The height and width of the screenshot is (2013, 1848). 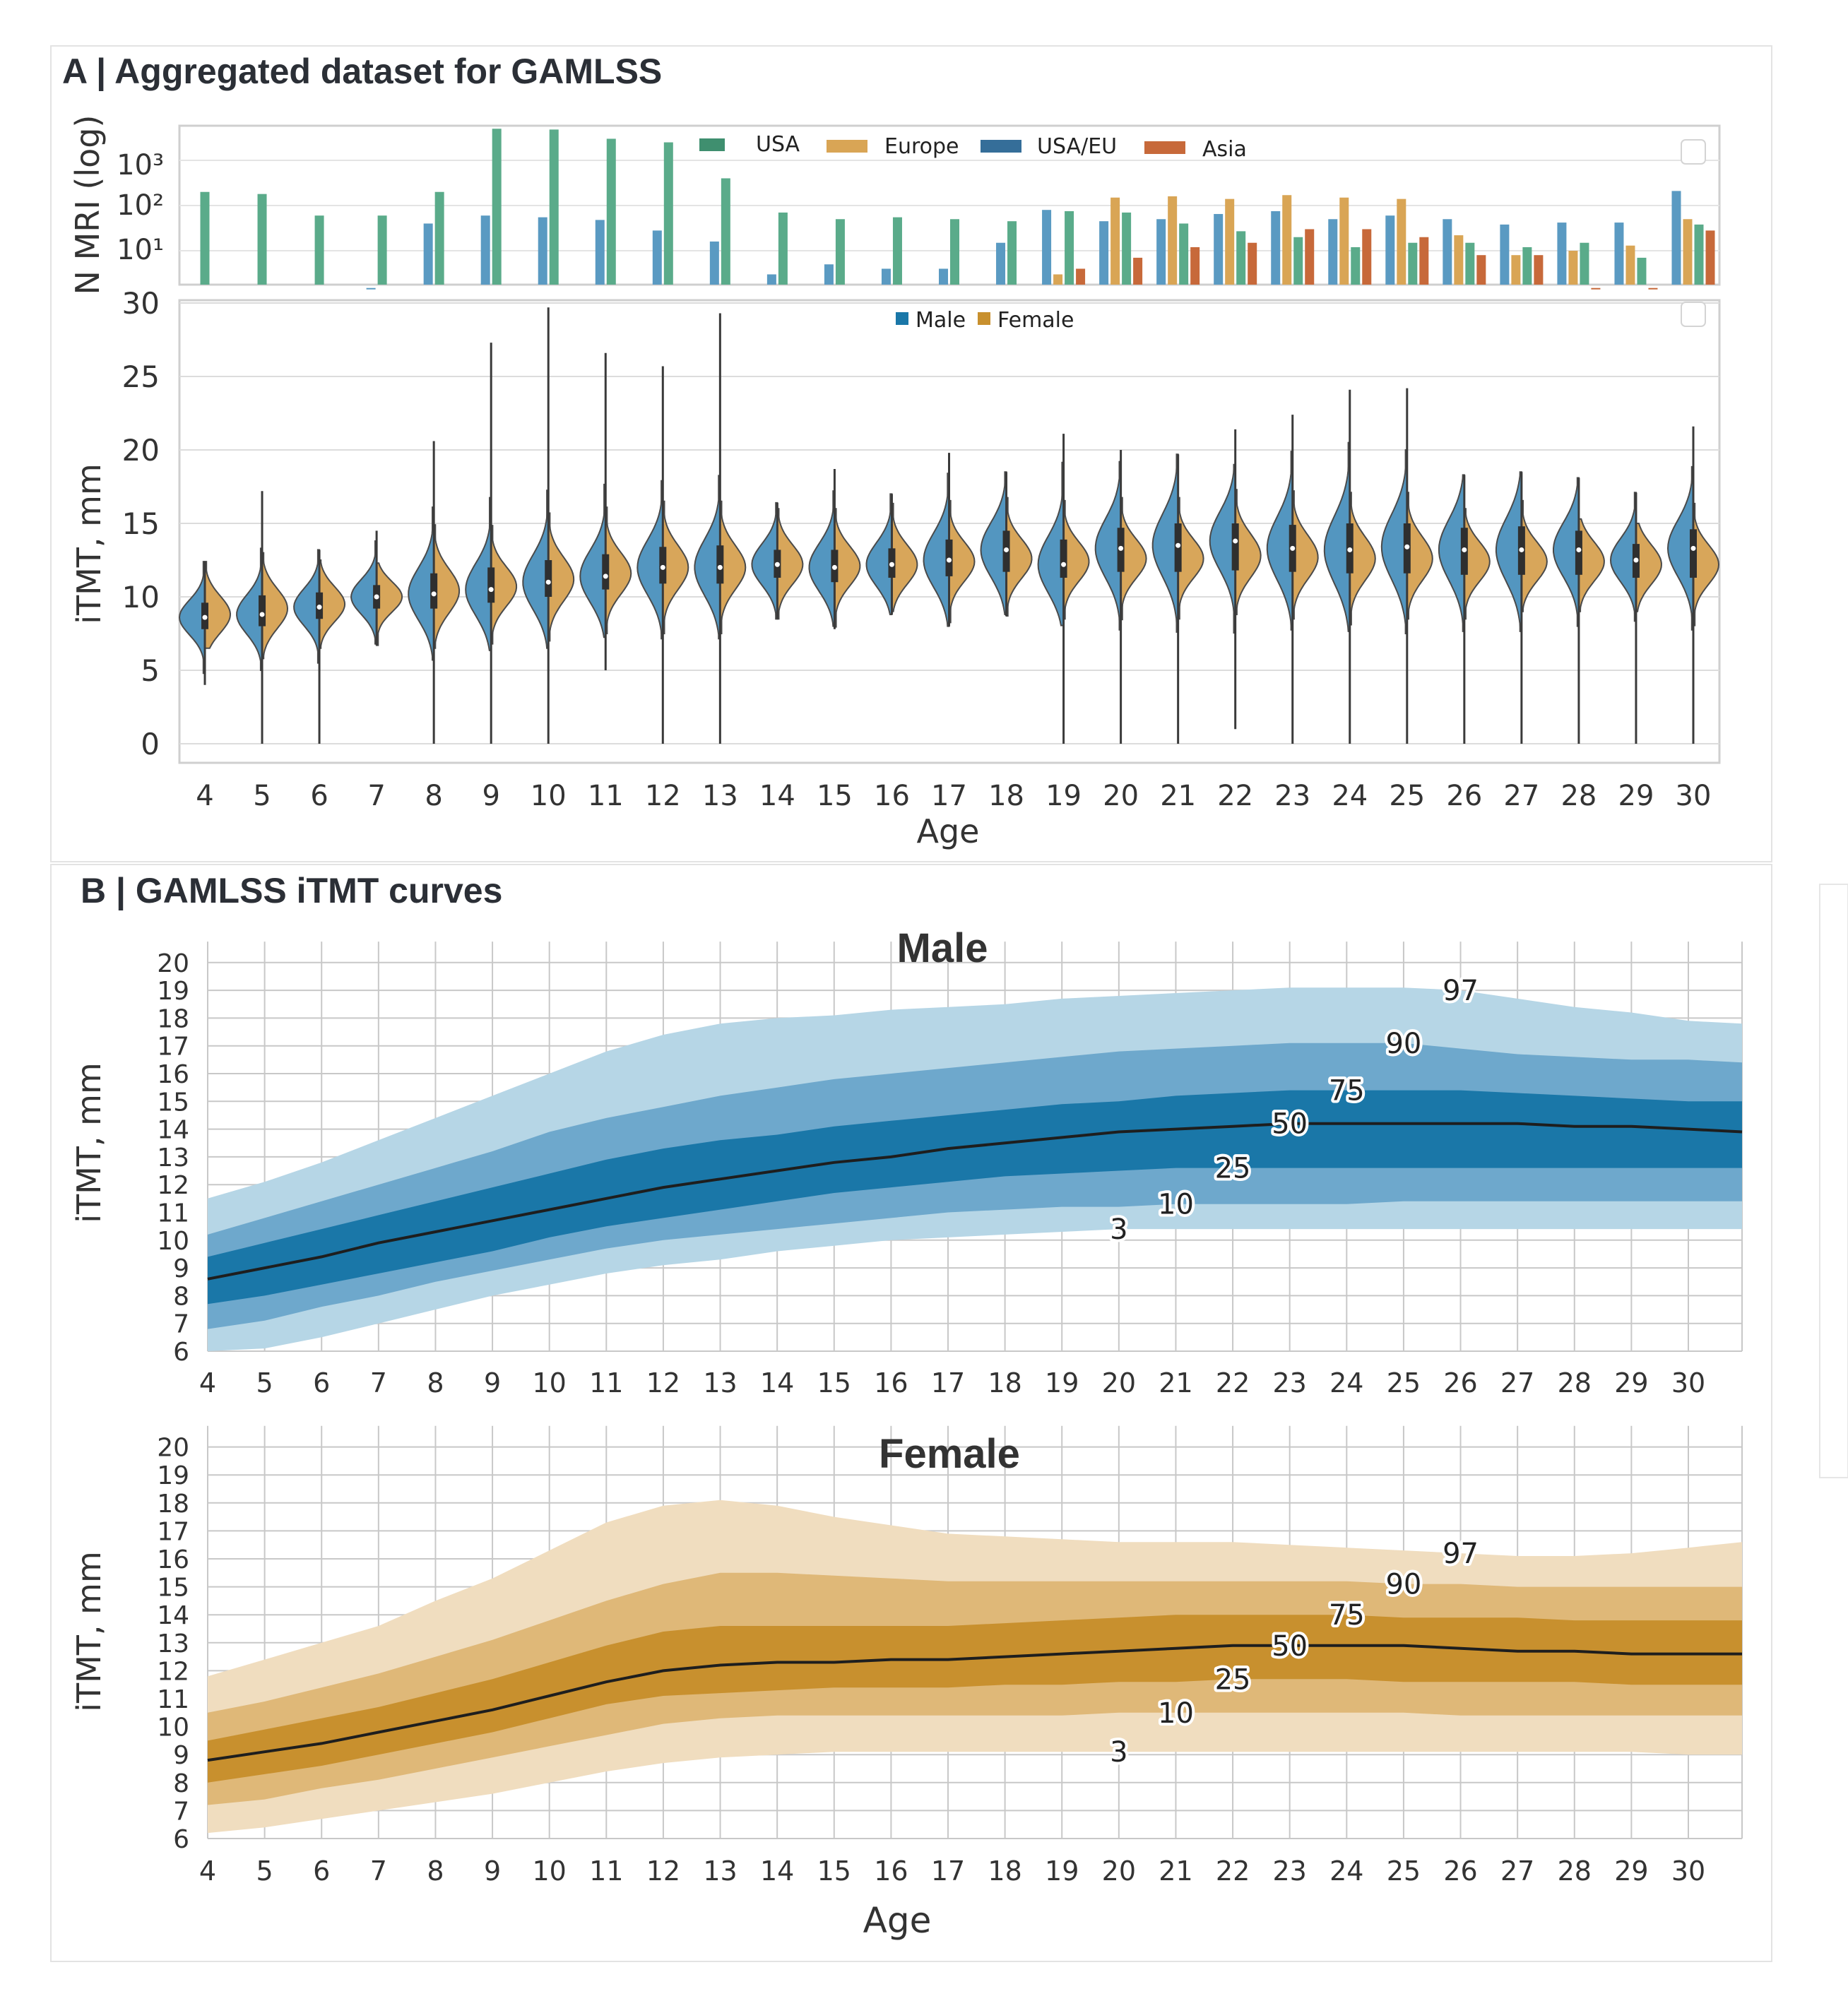 What do you see at coordinates (550, 1871) in the screenshot?
I see `female-xtick: 10` at bounding box center [550, 1871].